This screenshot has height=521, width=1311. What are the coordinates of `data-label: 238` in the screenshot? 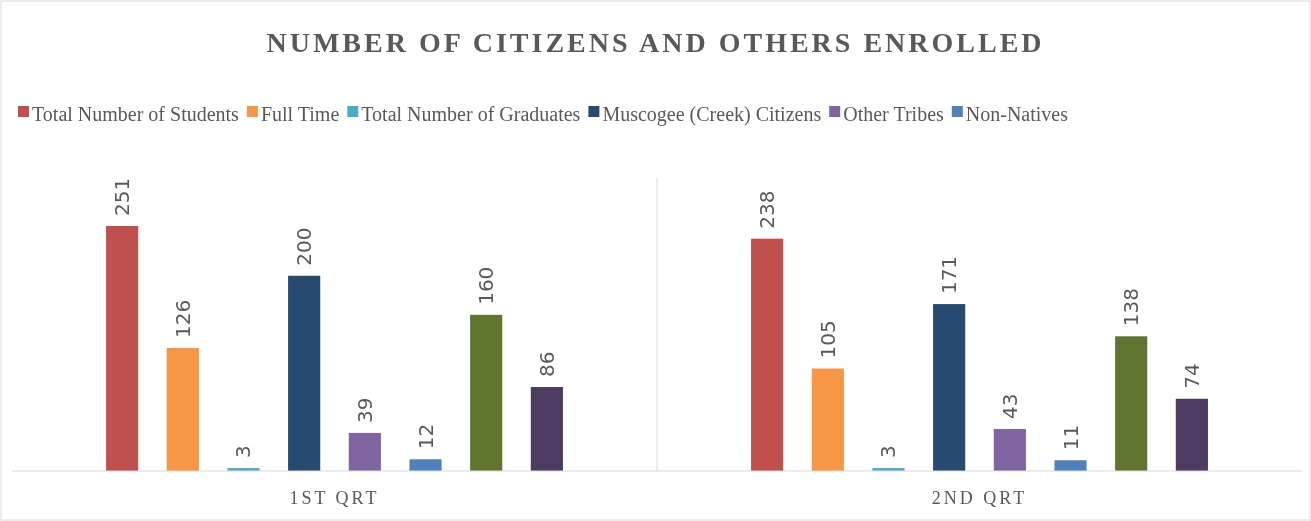 It's located at (767, 209).